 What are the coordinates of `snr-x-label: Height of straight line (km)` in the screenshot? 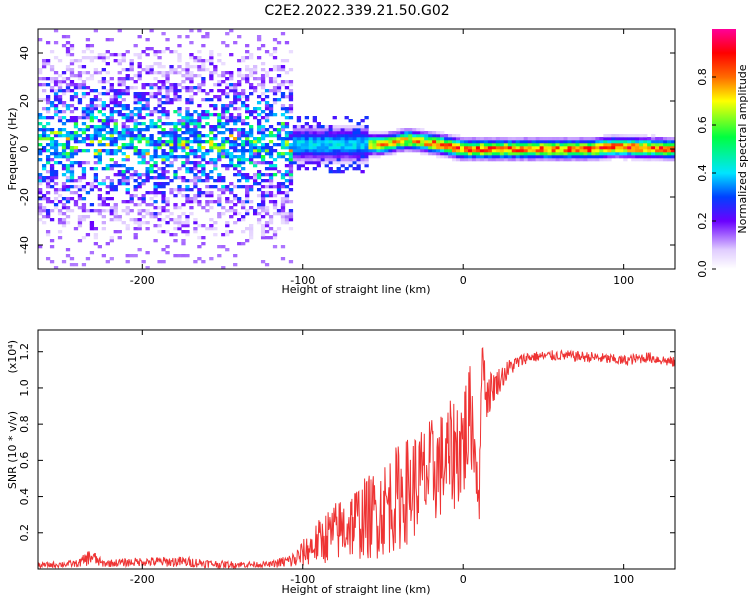 It's located at (355, 589).